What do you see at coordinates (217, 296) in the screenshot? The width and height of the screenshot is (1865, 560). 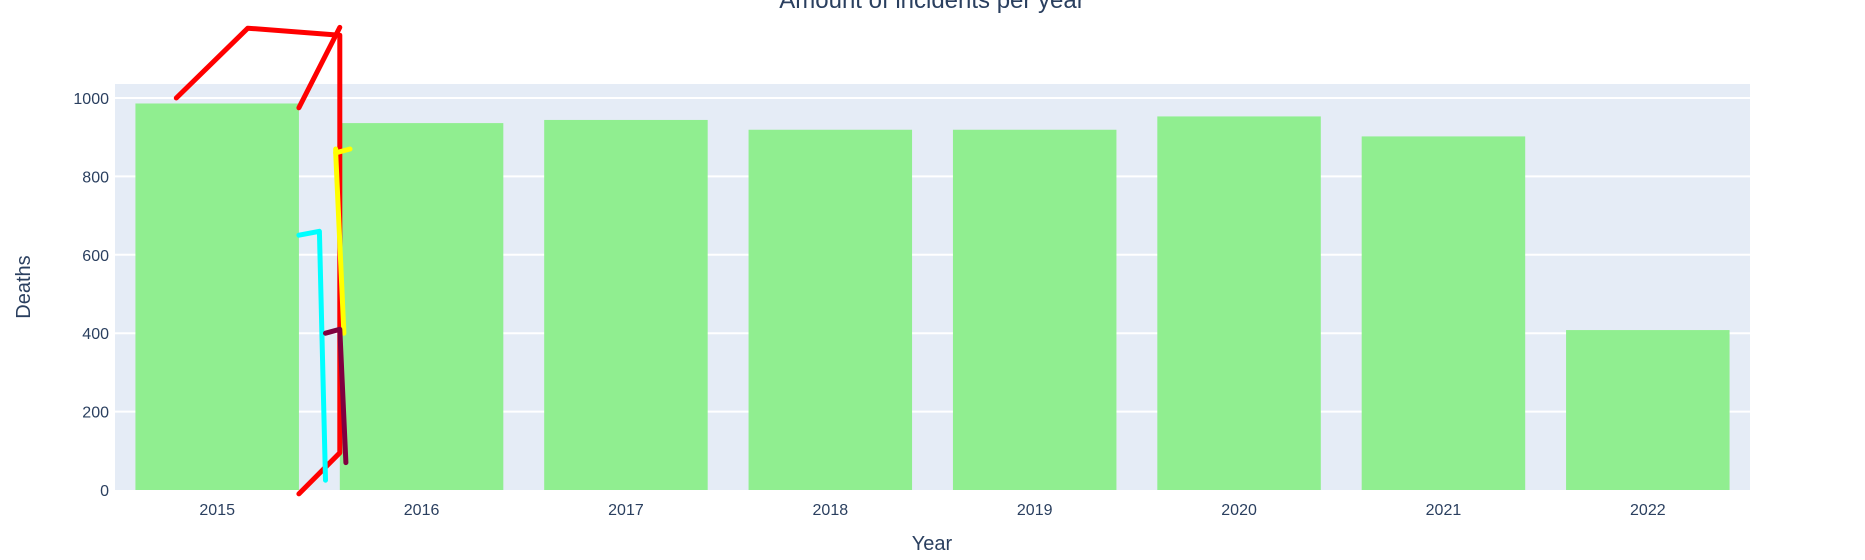 I see `bar-2015` at bounding box center [217, 296].